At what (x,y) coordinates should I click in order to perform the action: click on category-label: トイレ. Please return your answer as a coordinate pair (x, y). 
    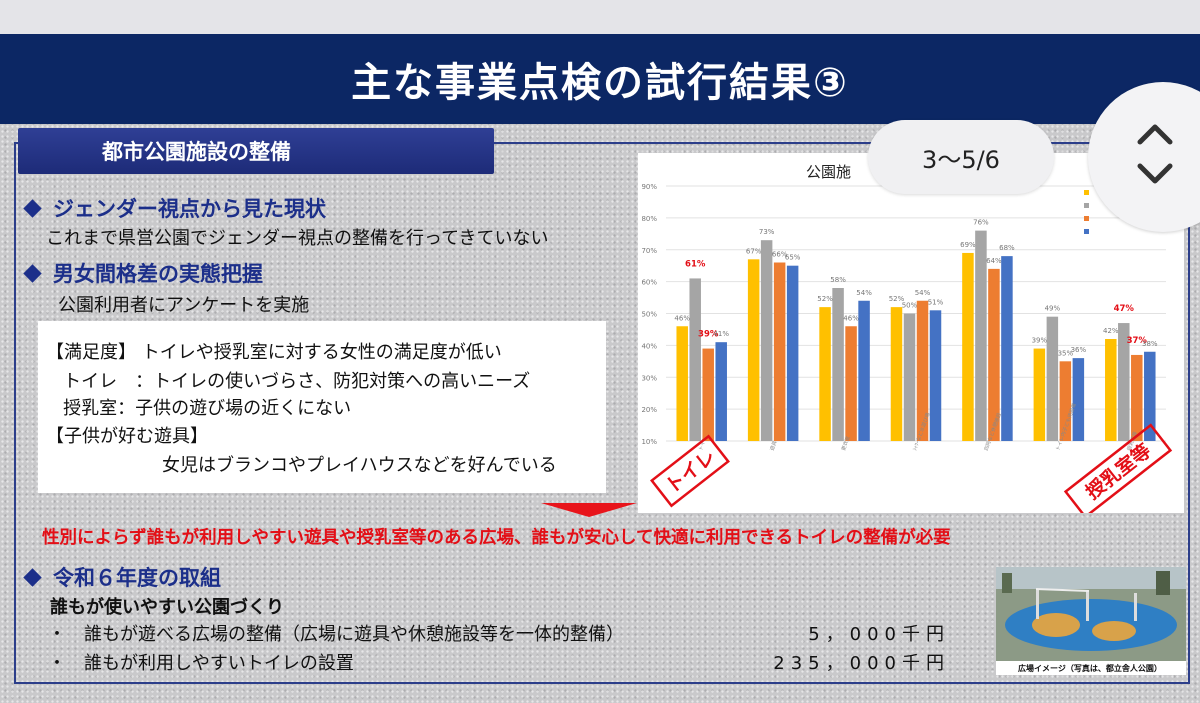
    Looking at the image, I should click on (703, 444).